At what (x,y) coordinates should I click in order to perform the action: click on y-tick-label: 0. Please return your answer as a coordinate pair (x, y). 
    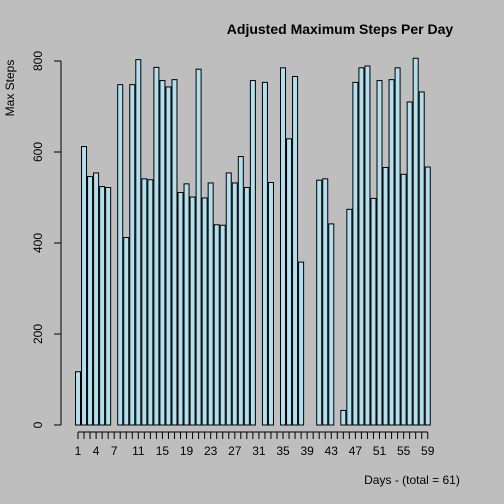
    Looking at the image, I should click on (38, 424).